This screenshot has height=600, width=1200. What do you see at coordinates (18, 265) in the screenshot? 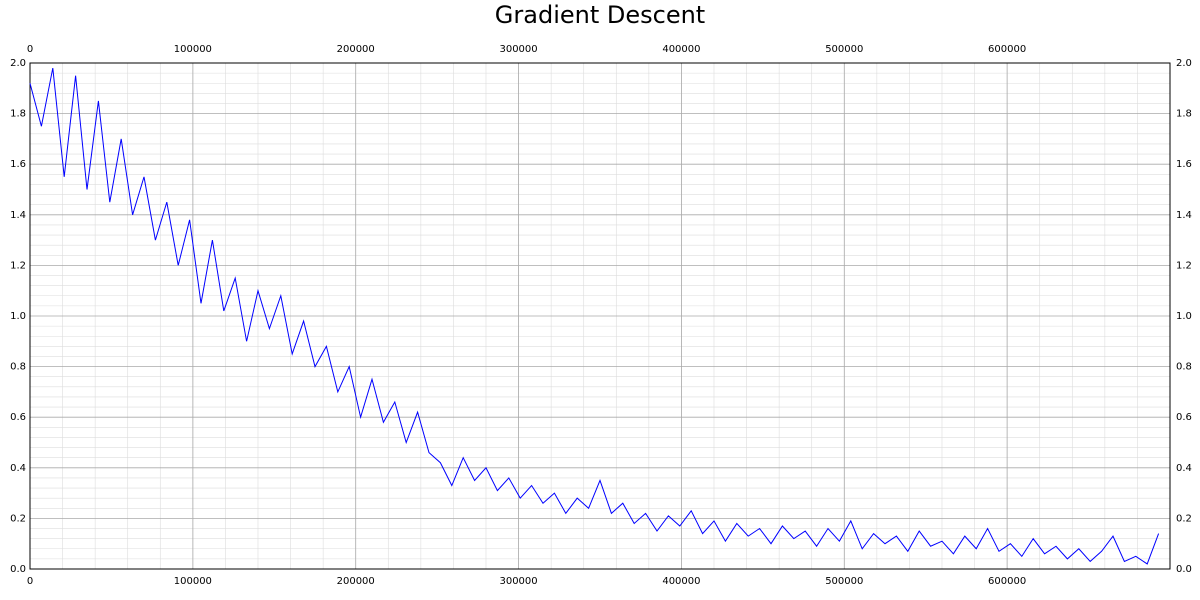
I see `y-tick-label: 1.2` at bounding box center [18, 265].